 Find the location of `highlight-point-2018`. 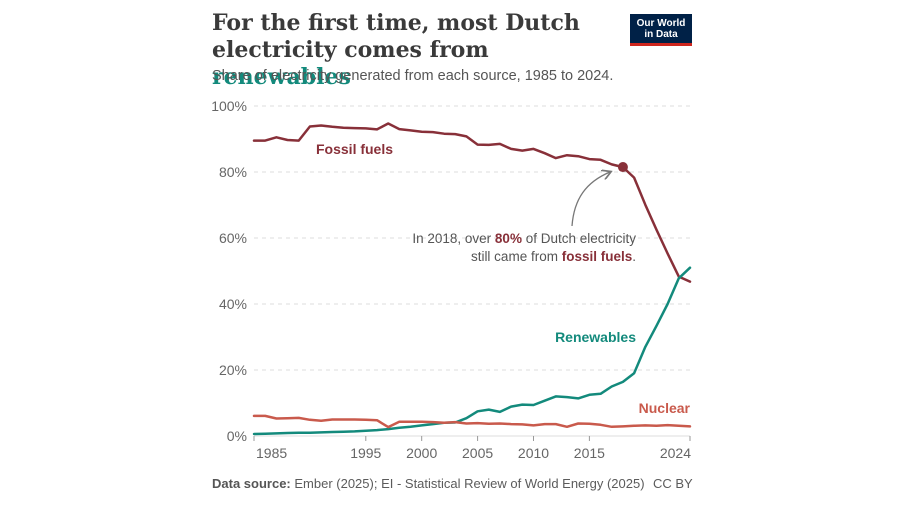

highlight-point-2018 is located at coordinates (622, 167).